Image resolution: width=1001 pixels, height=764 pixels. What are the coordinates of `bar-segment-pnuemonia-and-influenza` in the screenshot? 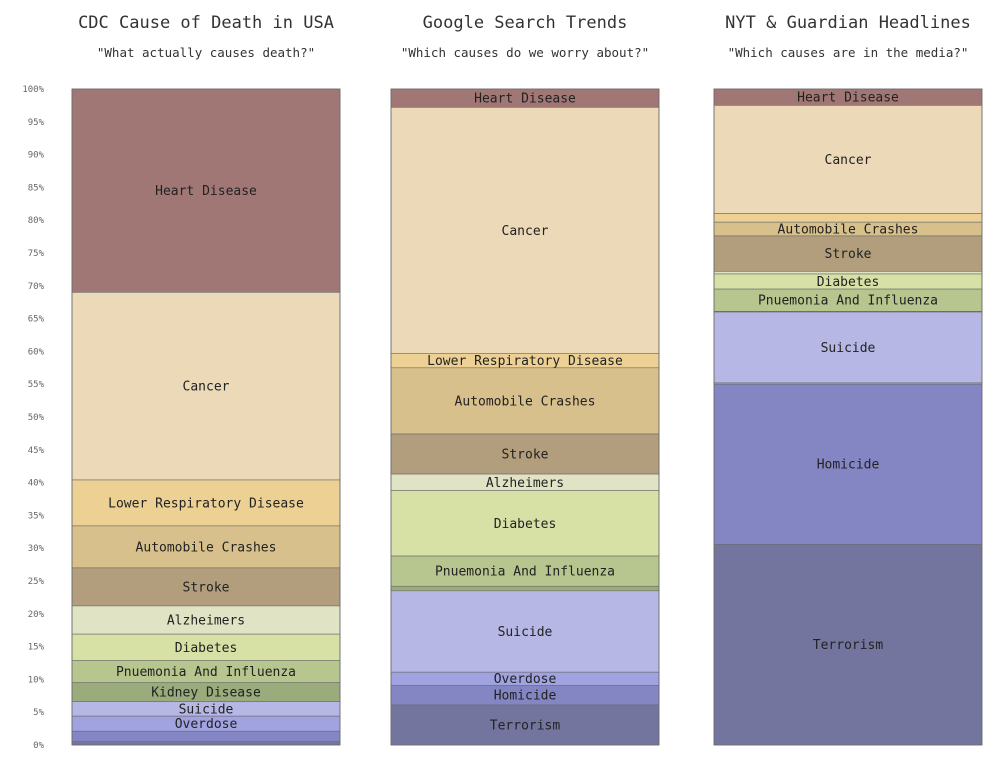 It's located at (525, 571).